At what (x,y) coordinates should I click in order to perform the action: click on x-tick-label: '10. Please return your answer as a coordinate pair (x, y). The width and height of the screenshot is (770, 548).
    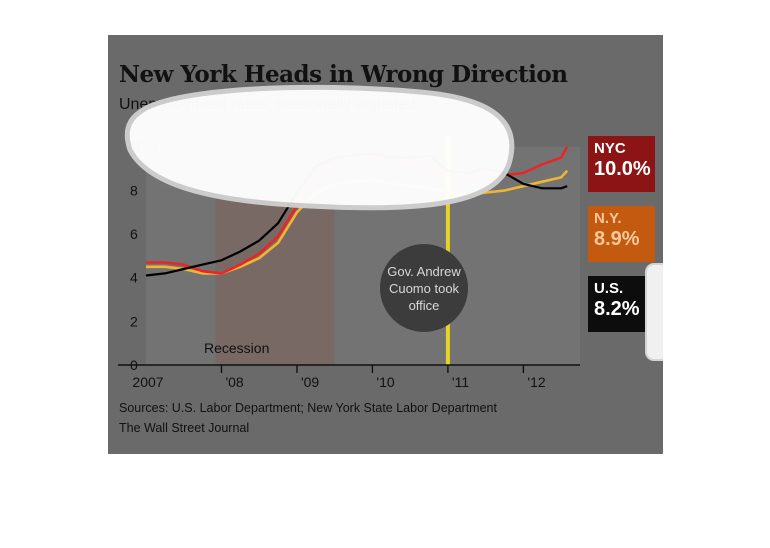
    Looking at the image, I should click on (385, 382).